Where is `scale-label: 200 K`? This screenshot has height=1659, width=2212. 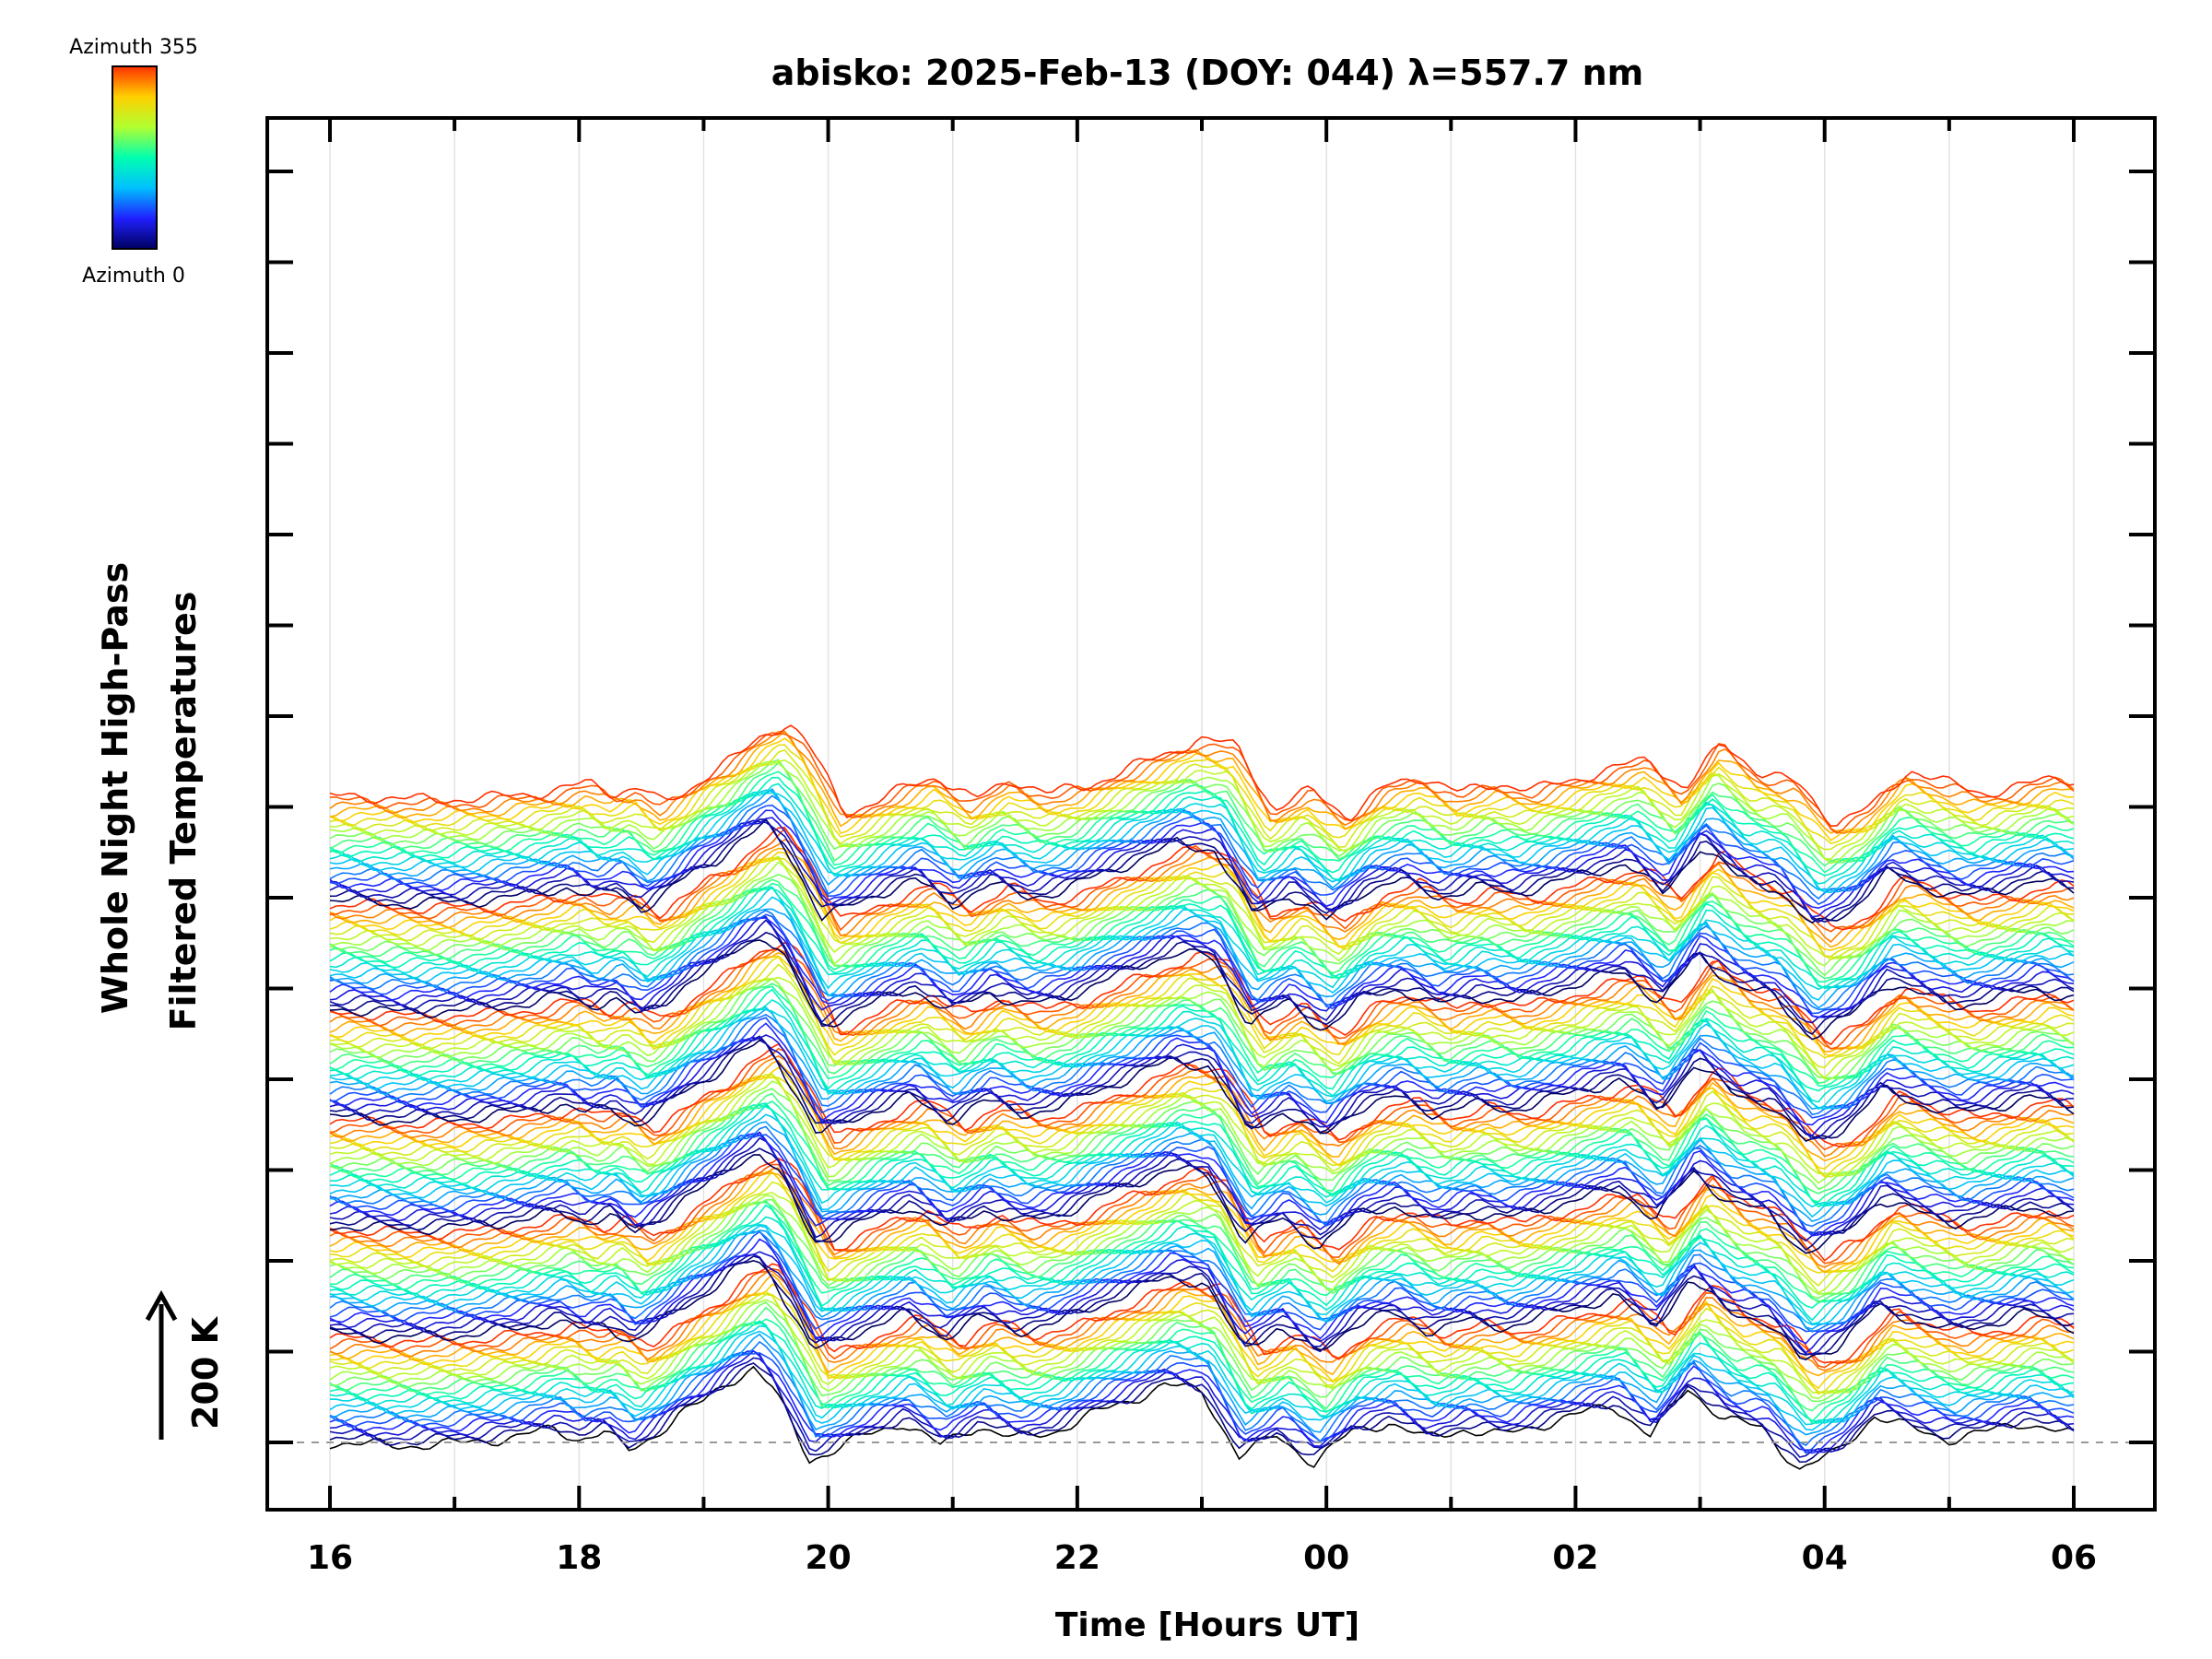 scale-label: 200 K is located at coordinates (205, 1372).